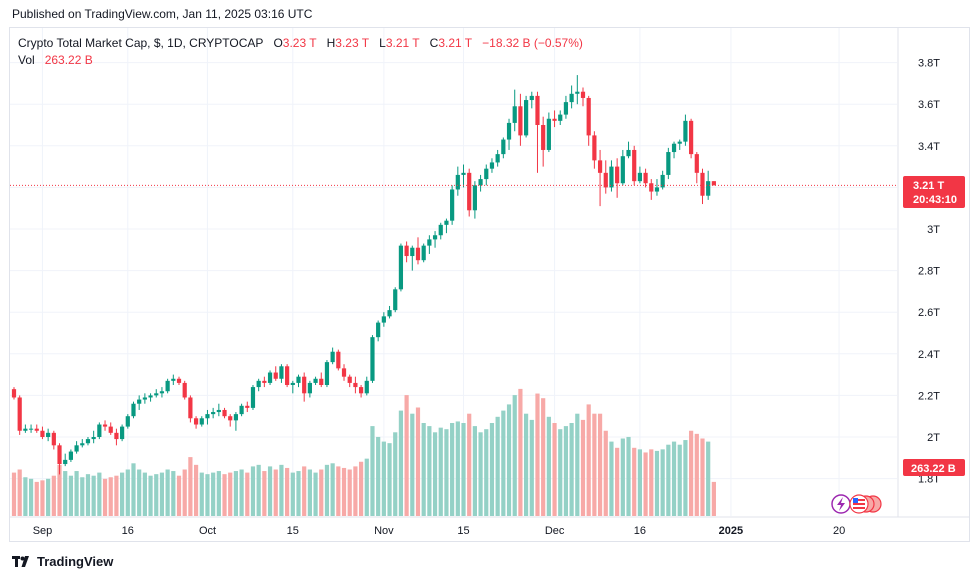  Describe the element at coordinates (439, 531) in the screenshot. I see `time-axis: Sep 16 Oct 15 Nov 15 Dec 16 2025 20` at that location.